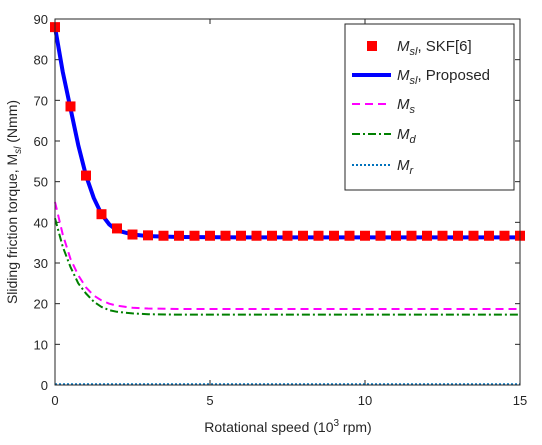 The image size is (542, 445). Describe the element at coordinates (41, 19) in the screenshot. I see `y-tick-label: 90` at that location.